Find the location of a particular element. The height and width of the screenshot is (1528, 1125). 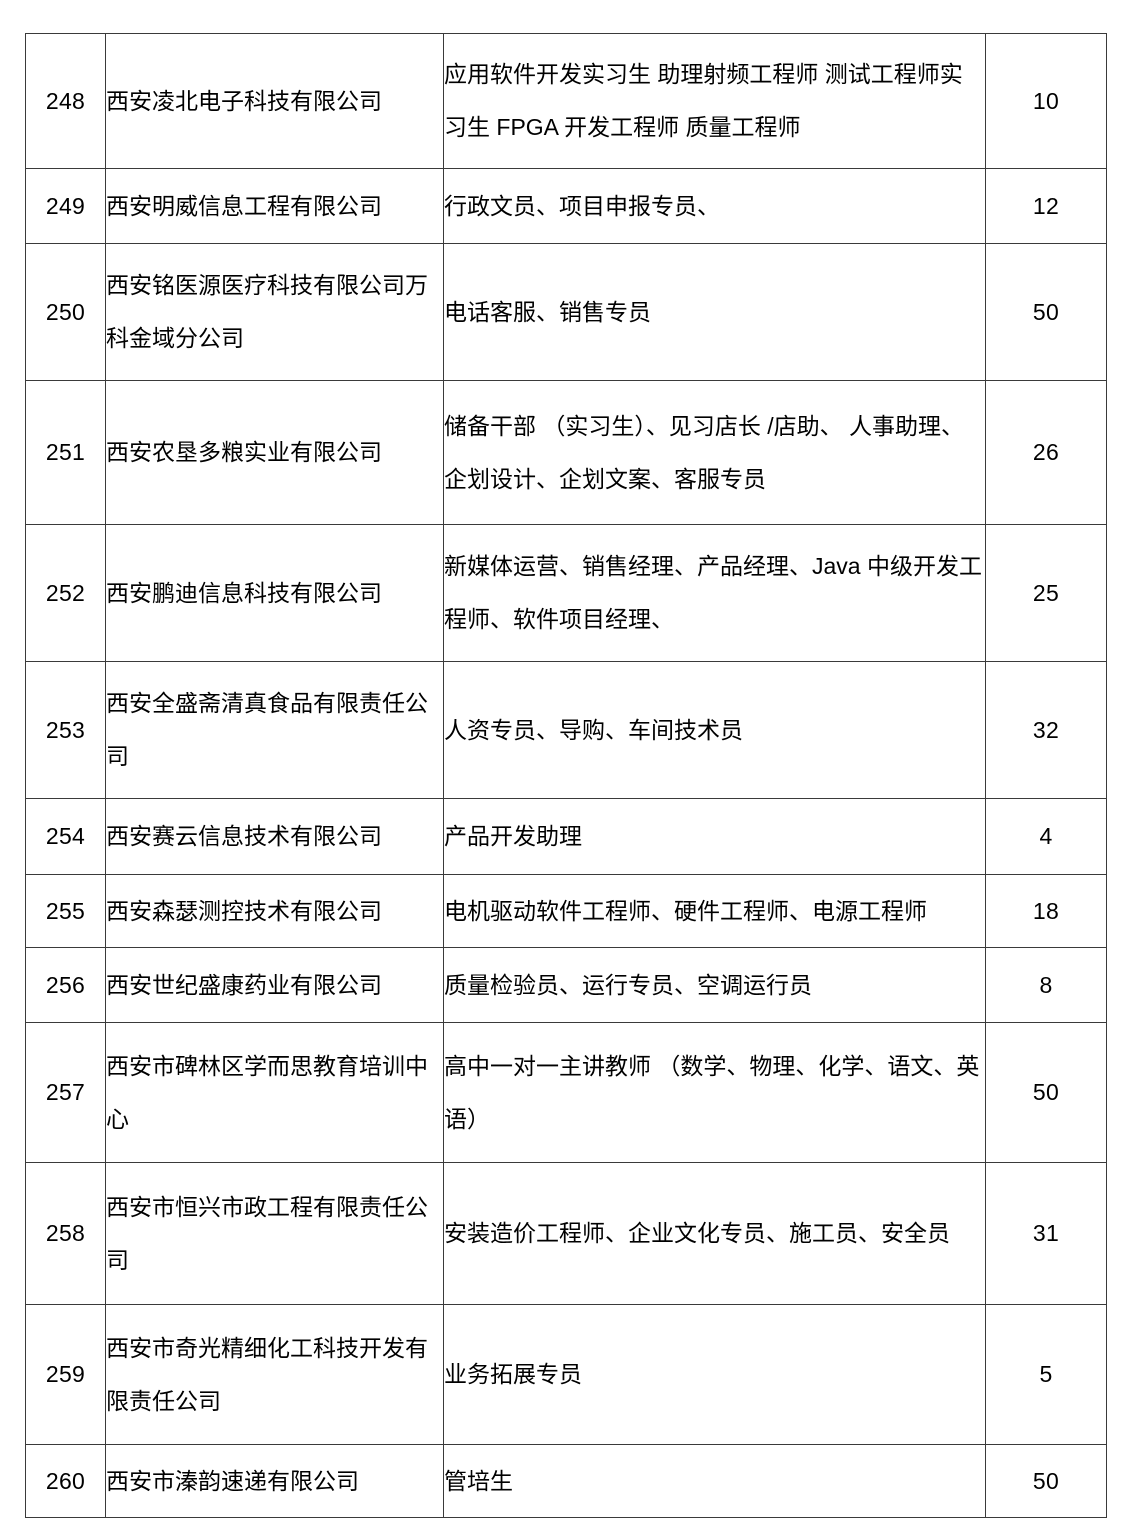

row-index: 252 is located at coordinates (65, 593).